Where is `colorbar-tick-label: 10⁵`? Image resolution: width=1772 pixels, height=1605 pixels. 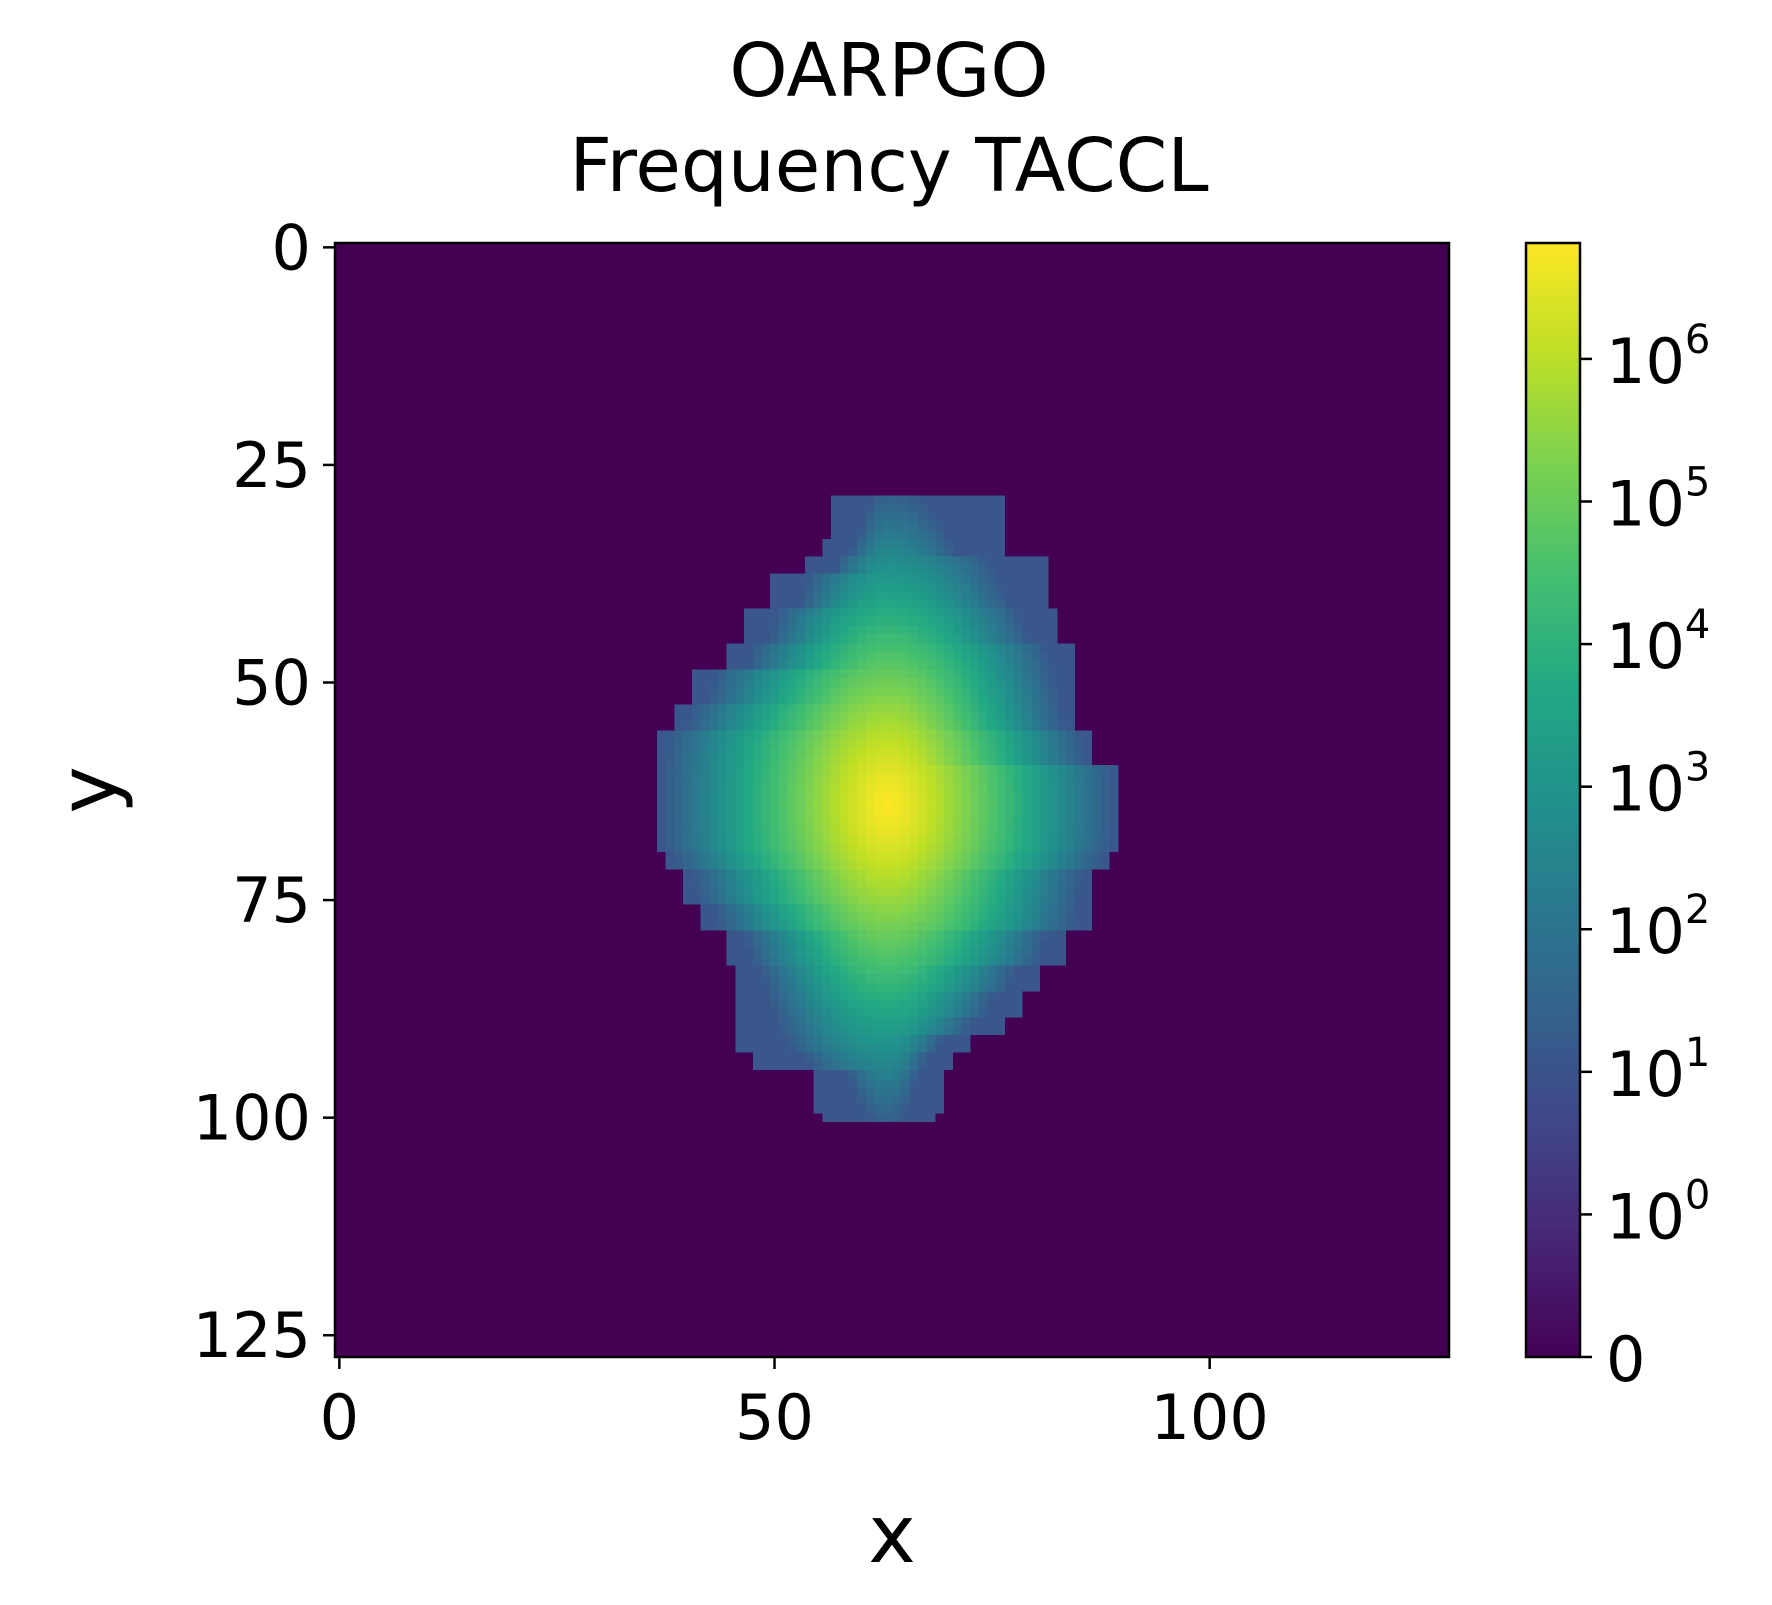 colorbar-tick-label: 10⁵ is located at coordinates (1658, 499).